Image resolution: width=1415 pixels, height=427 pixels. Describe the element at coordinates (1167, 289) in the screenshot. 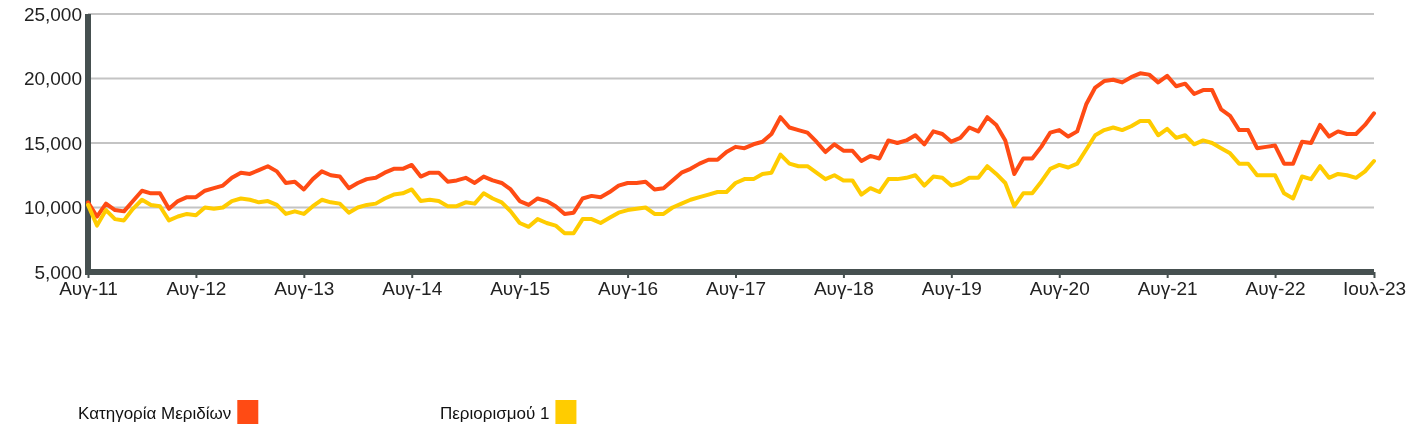

I see `x-tick-label: Αυγ-21` at that location.